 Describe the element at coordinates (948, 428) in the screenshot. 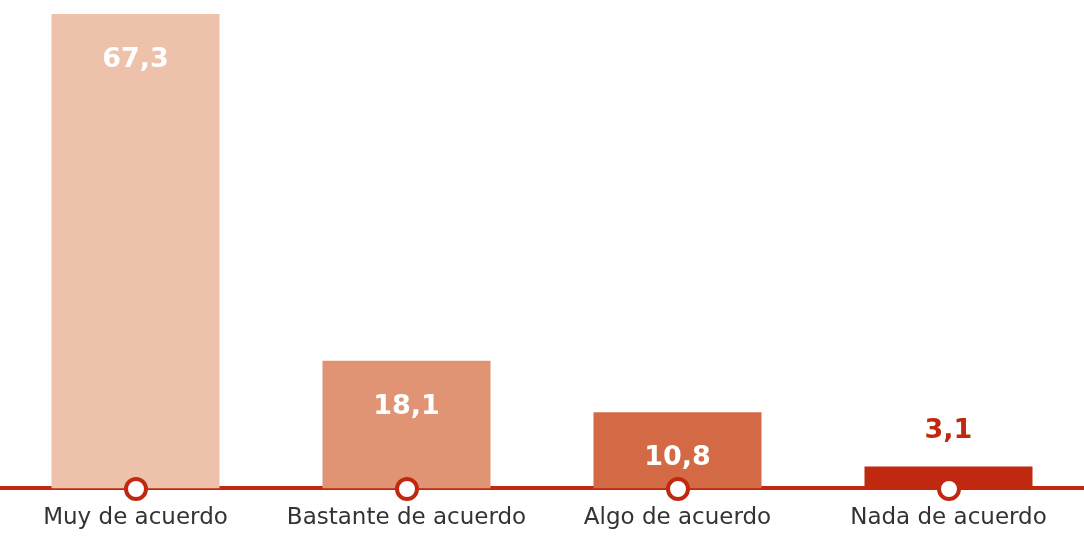

I see `data-label: 3,1` at that location.